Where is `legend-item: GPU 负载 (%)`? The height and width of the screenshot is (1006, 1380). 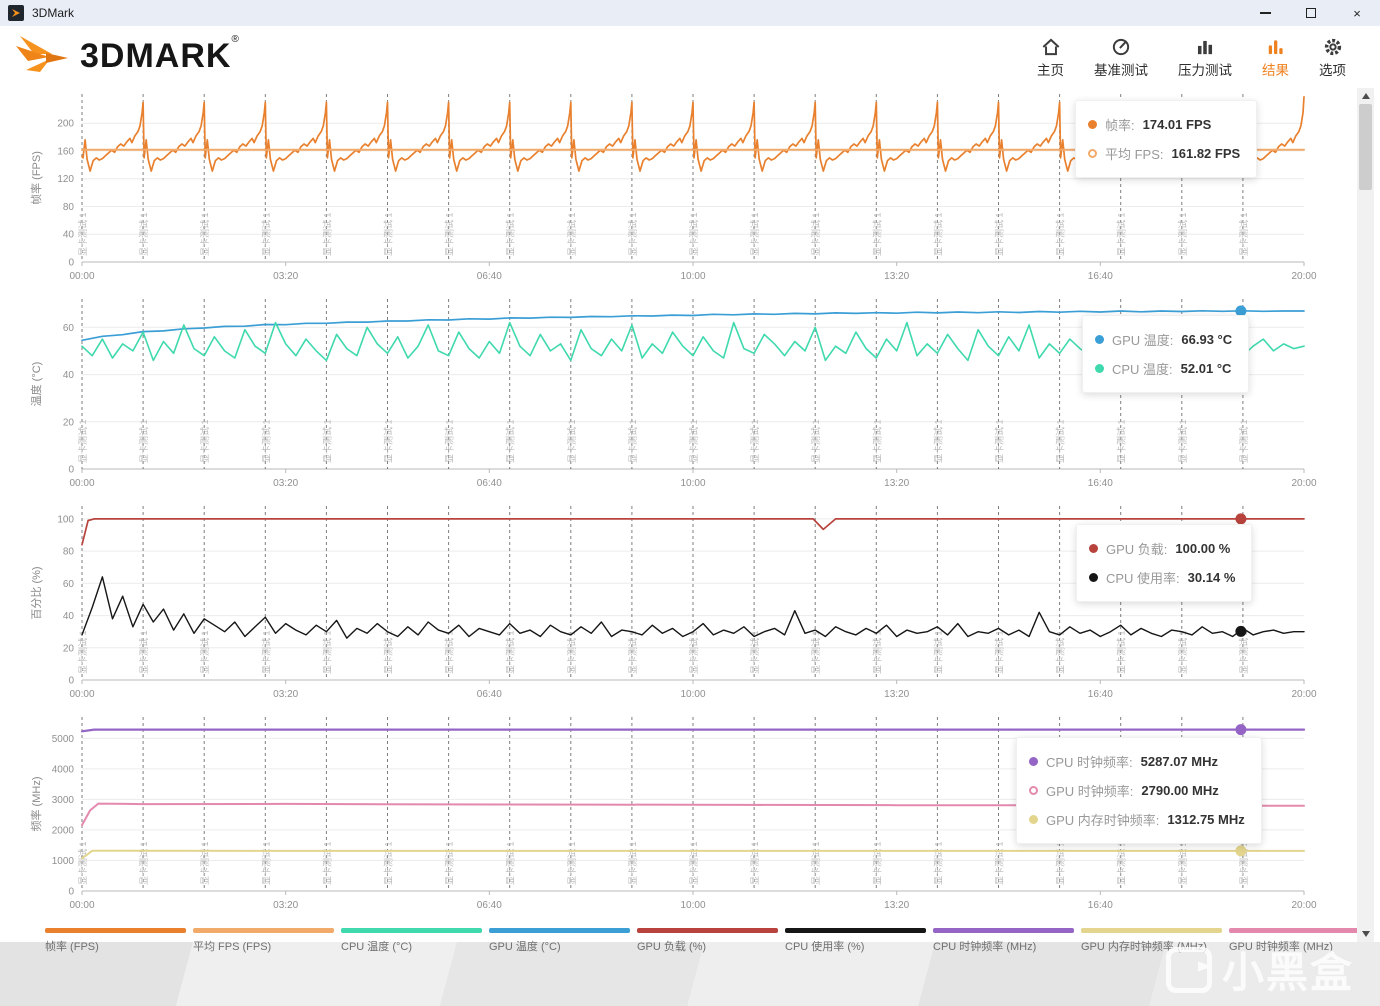
legend-item: GPU 负载 (%) is located at coordinates (707, 941).